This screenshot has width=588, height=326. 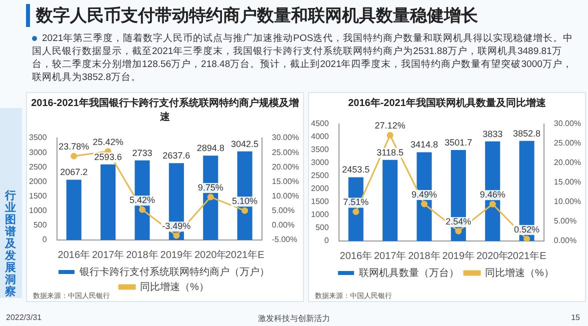 I want to click on chart-title: 2016-2021年我国银行卡跨行支付系统联网特约商户规模及增速, so click(x=165, y=110).